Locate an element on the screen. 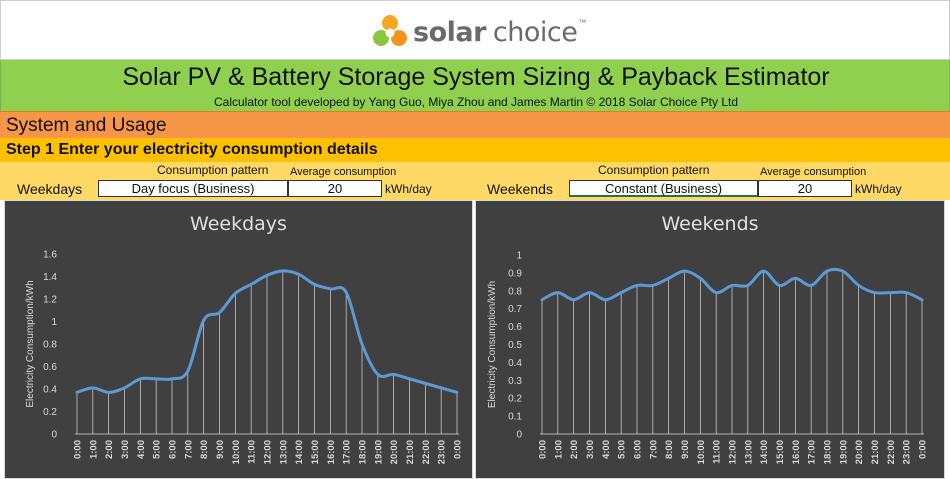 This screenshot has width=950, height=479. weekends-avg-input: 20 is located at coordinates (805, 188).